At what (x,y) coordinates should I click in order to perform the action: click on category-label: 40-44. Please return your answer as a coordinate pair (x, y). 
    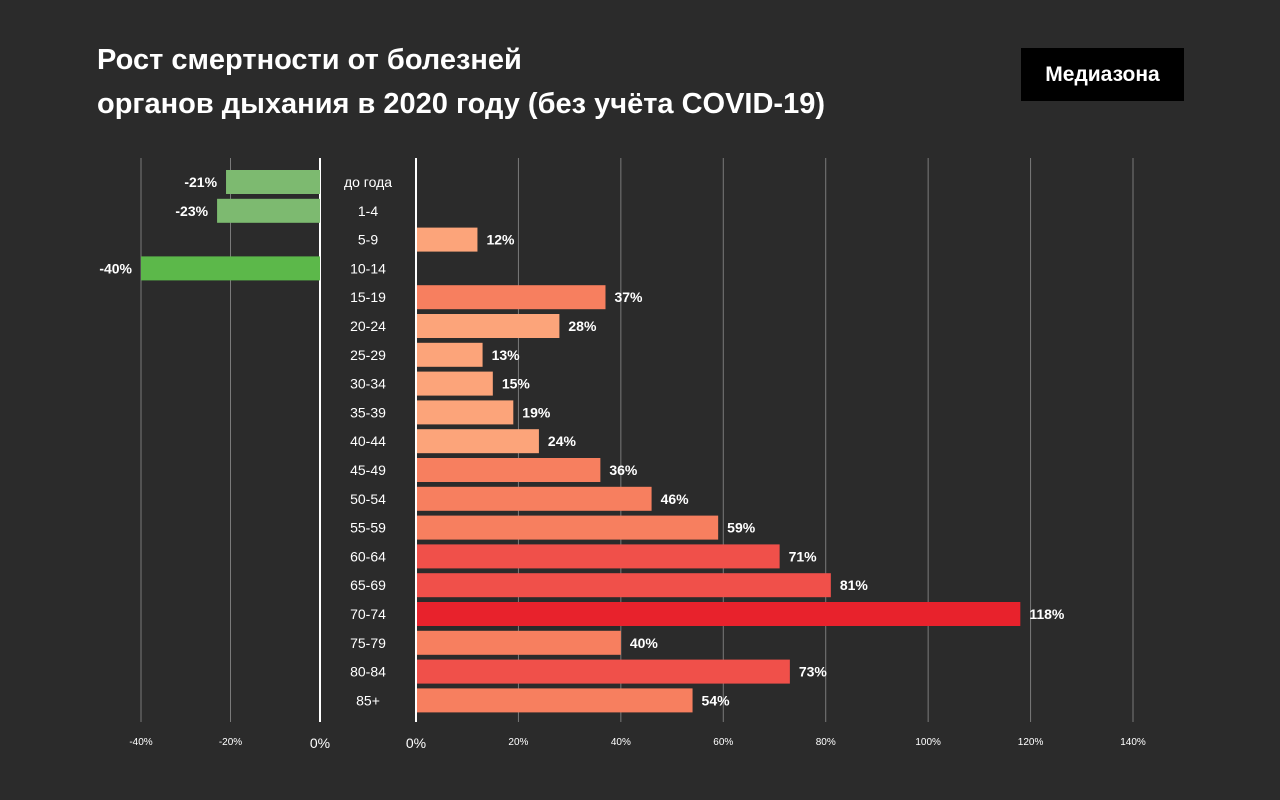
    Looking at the image, I should click on (368, 441).